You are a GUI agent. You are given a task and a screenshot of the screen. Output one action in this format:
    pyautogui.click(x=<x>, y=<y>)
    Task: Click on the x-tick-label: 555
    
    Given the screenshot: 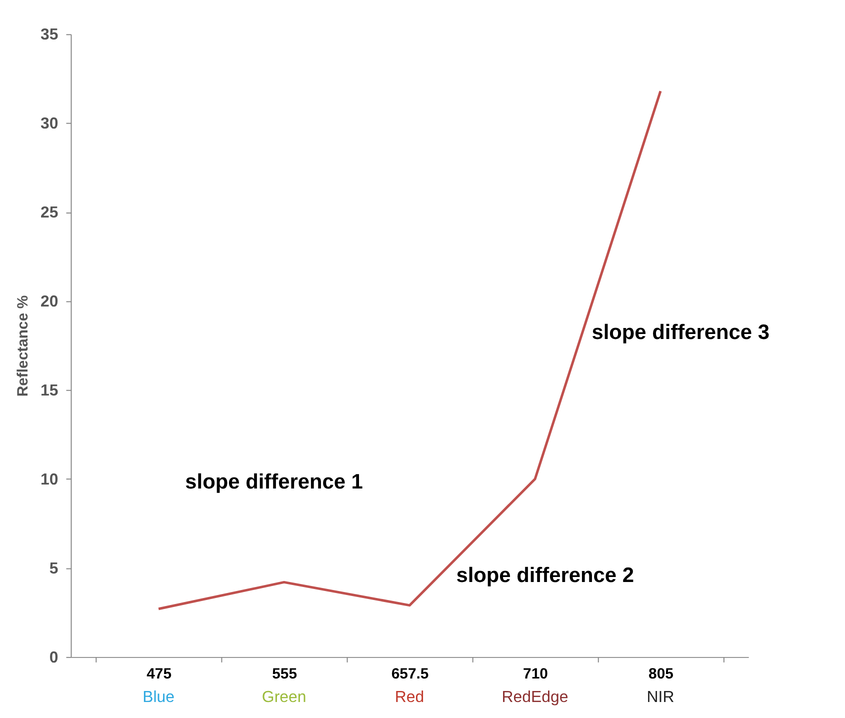 What is the action you would take?
    pyautogui.click(x=285, y=673)
    